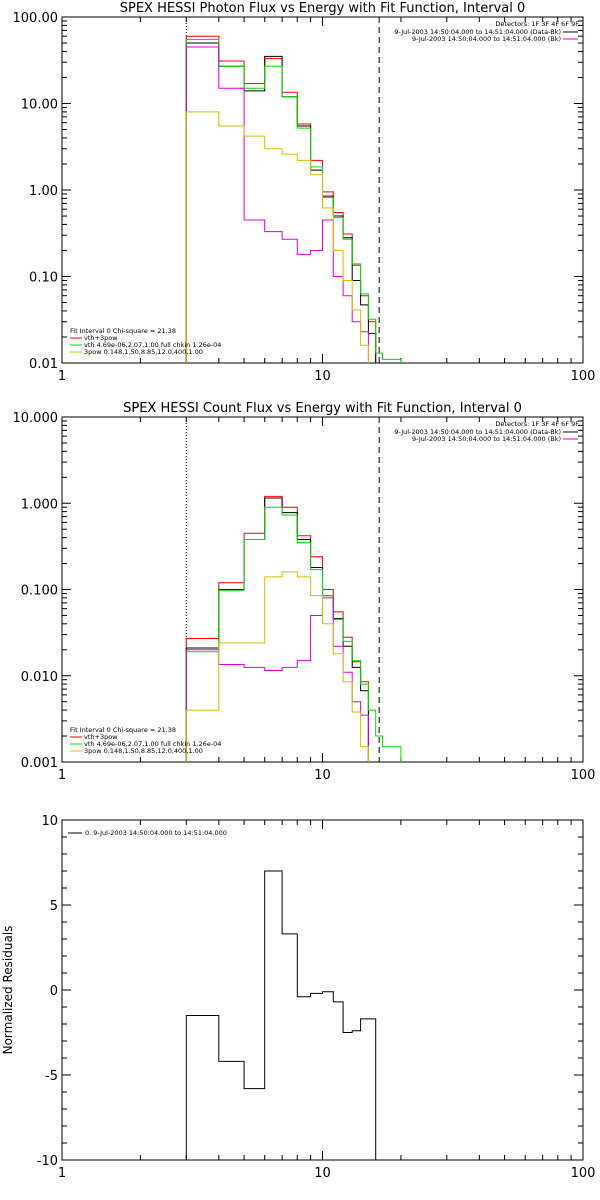 This screenshot has height=1200, width=600. I want to click on y-axis-label: Normalized Residuals, so click(8, 990).